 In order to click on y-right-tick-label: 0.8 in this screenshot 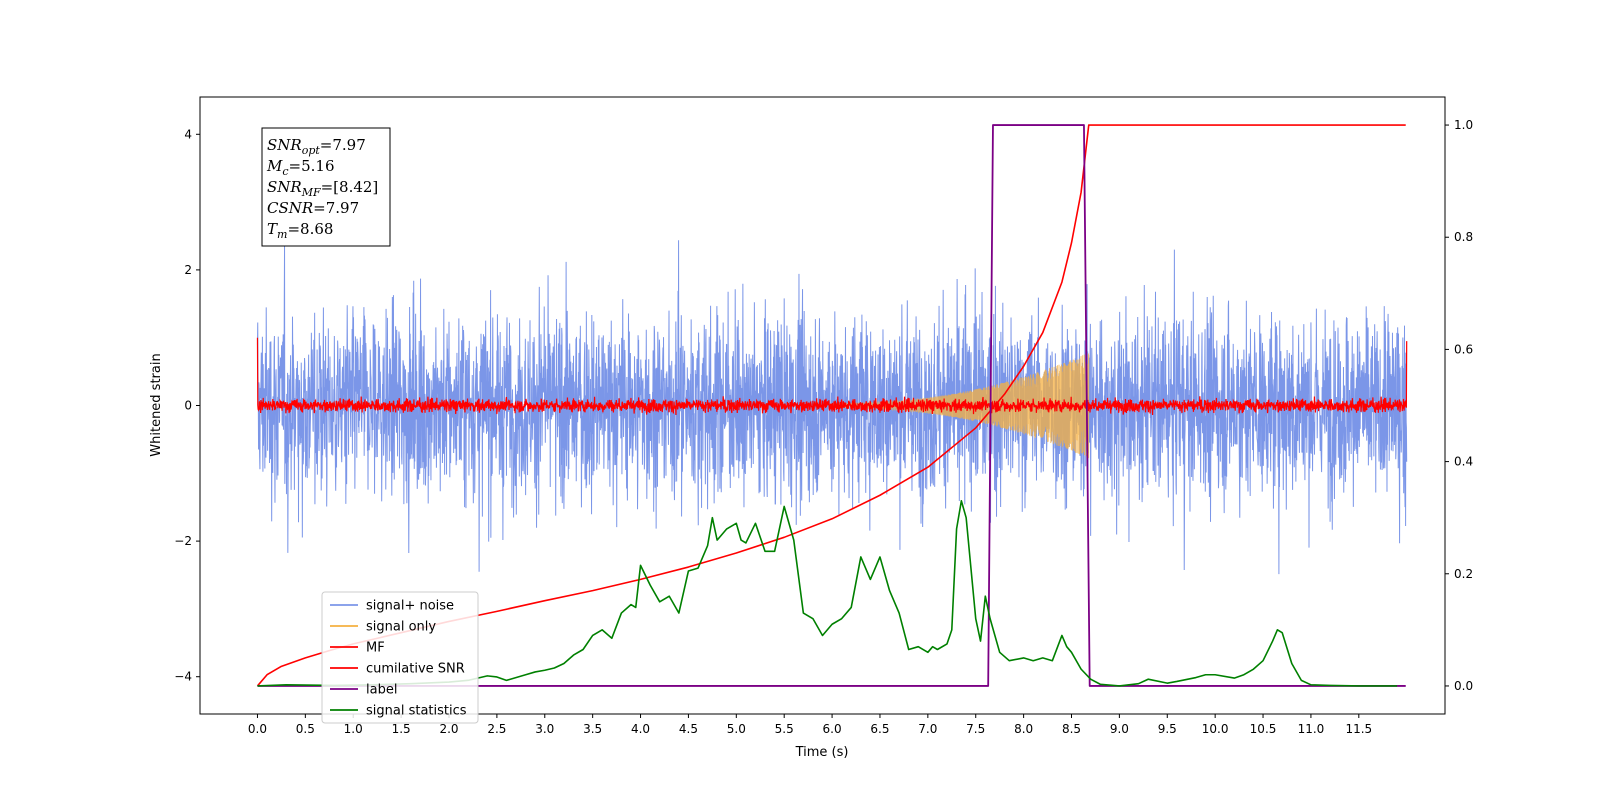, I will do `click(1463, 237)`.